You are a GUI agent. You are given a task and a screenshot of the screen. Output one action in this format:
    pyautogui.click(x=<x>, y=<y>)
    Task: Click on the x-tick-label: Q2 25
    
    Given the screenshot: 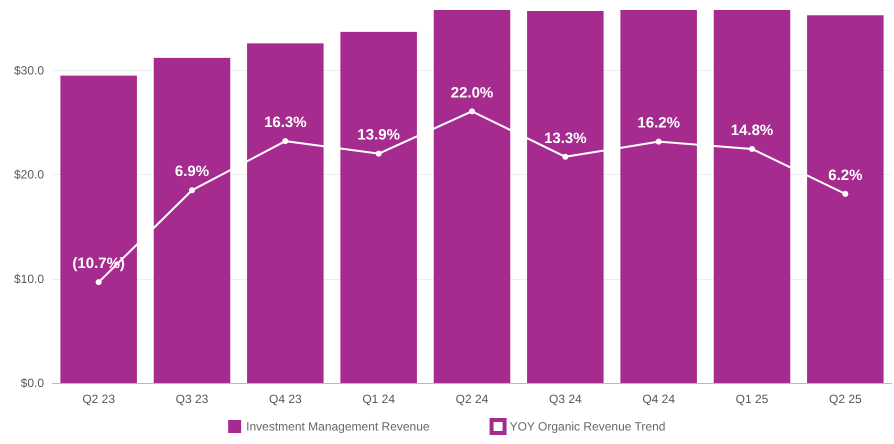 What is the action you would take?
    pyautogui.click(x=845, y=399)
    